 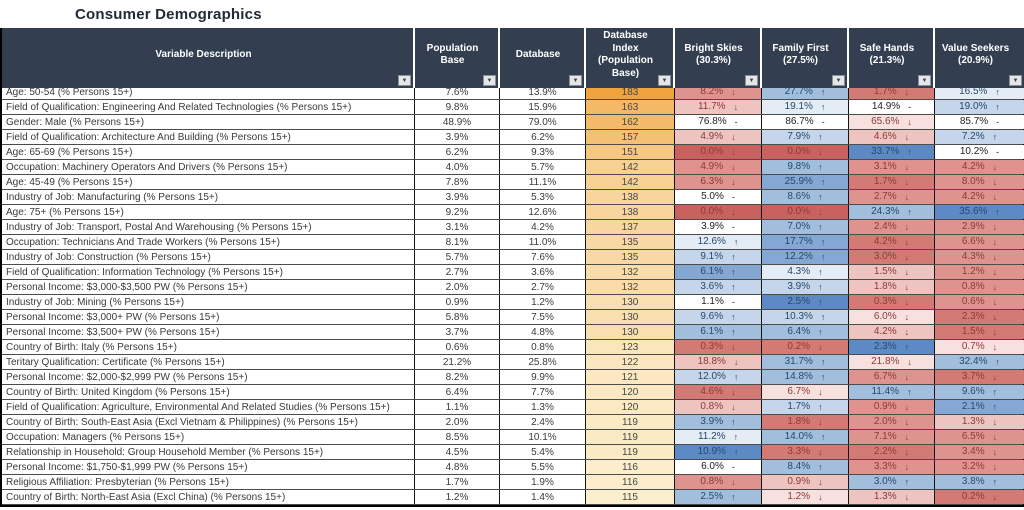 What do you see at coordinates (805, 152) in the screenshot?
I see `family-first-cell: 0.0% ↓` at bounding box center [805, 152].